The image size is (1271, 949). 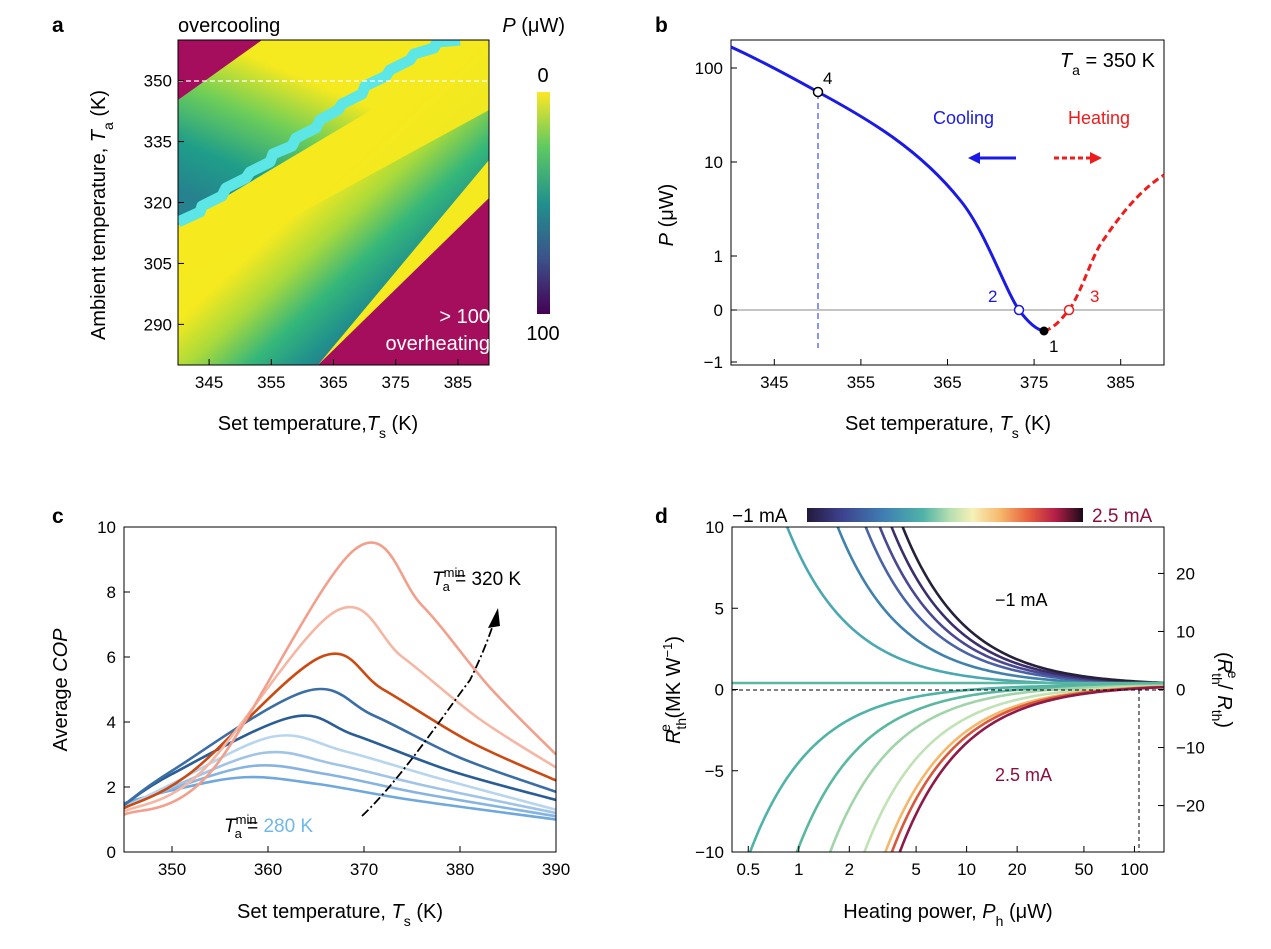 What do you see at coordinates (543, 203) in the screenshot?
I see `colorbar-a` at bounding box center [543, 203].